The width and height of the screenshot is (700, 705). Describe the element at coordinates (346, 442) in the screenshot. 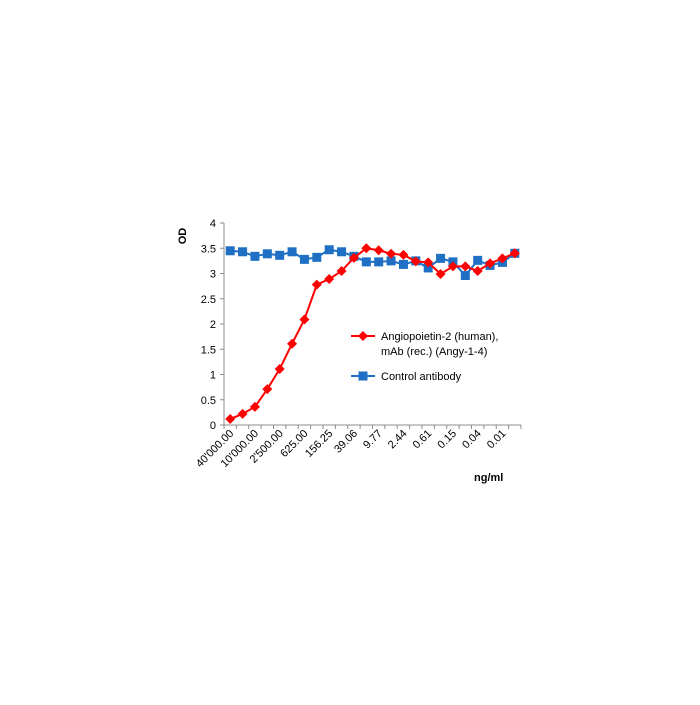

I see `x-tick-label: 39.06` at that location.